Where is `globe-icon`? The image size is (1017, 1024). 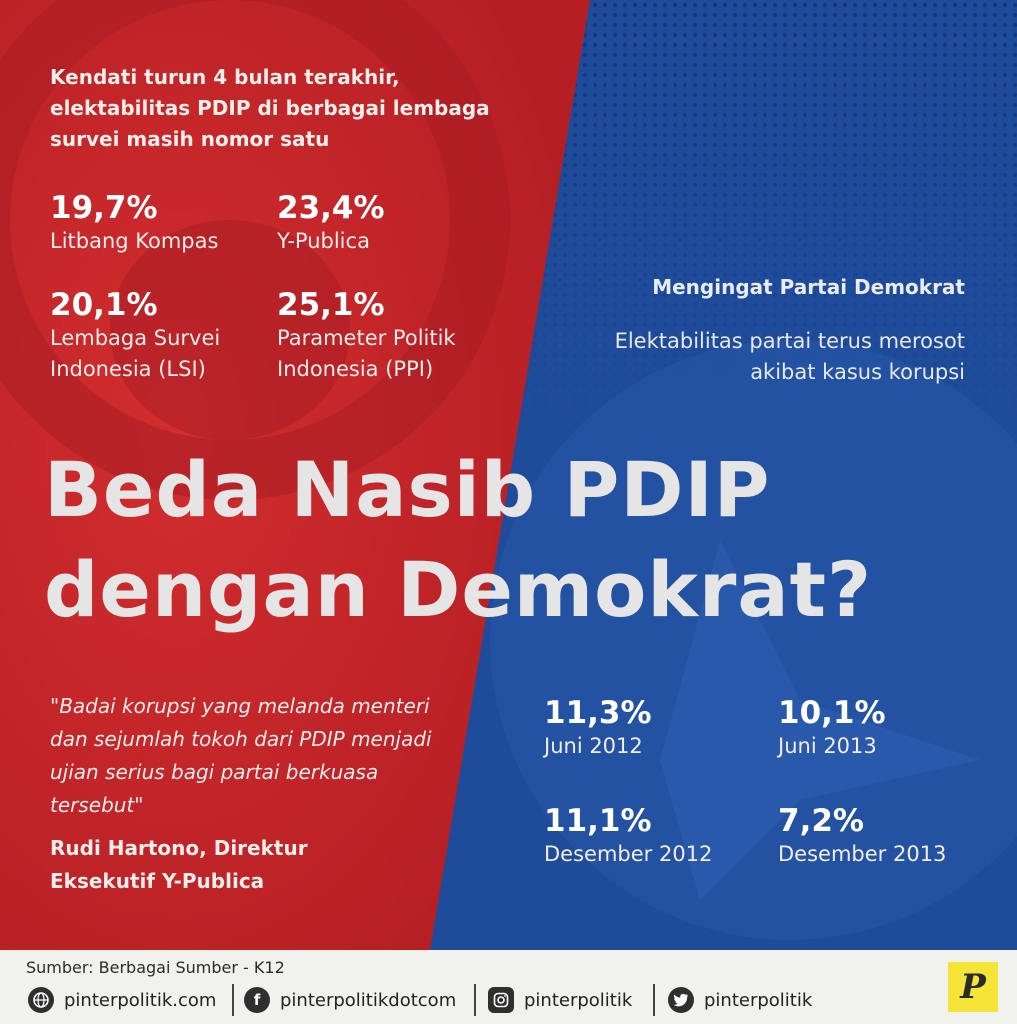 globe-icon is located at coordinates (41, 1000).